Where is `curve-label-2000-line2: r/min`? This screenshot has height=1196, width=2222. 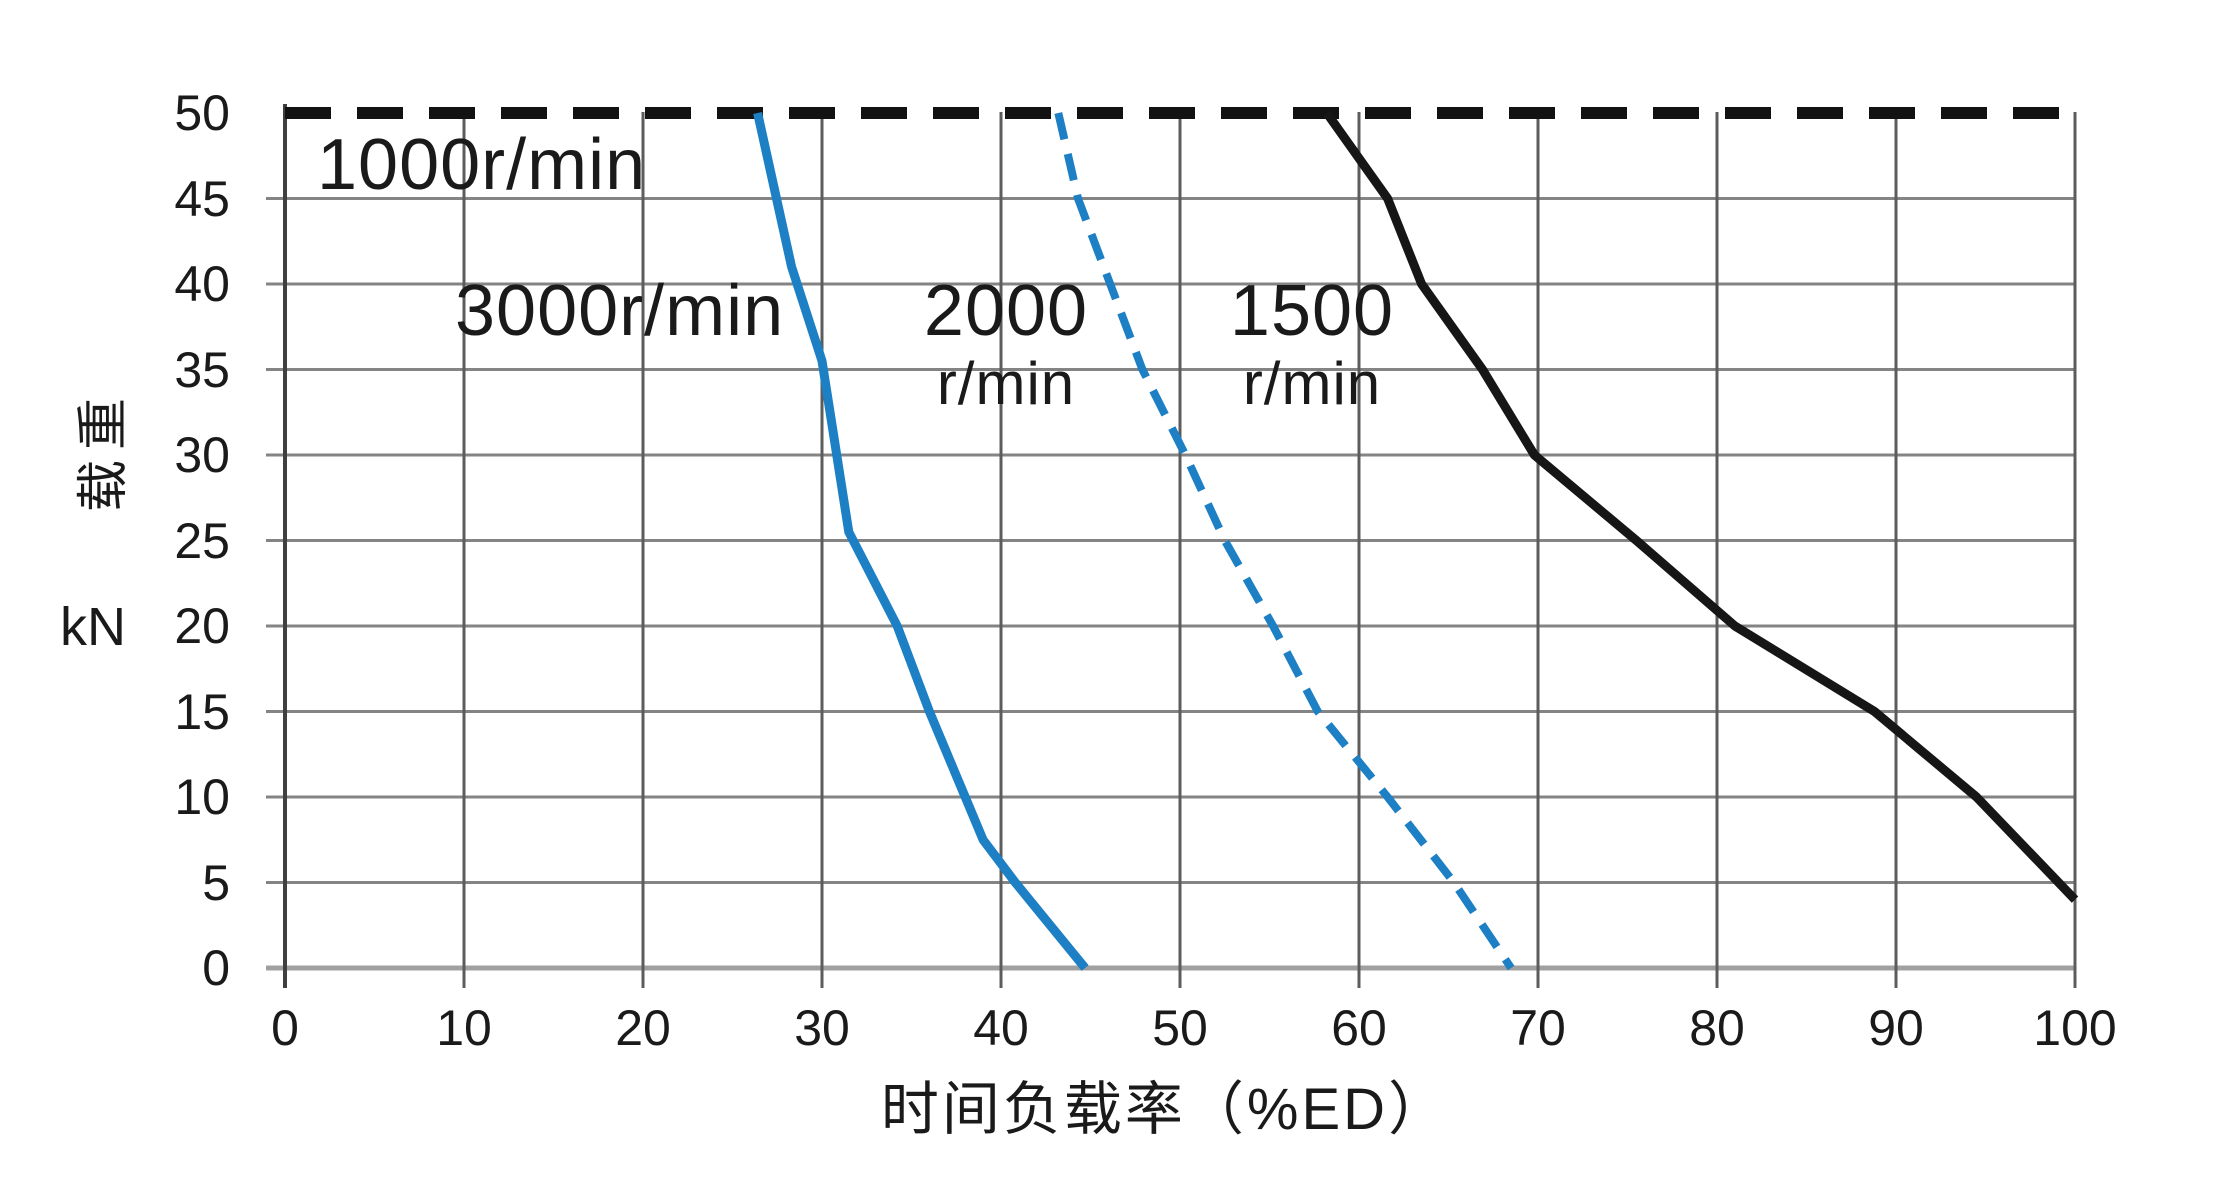 curve-label-2000-line2: r/min is located at coordinates (1006, 384).